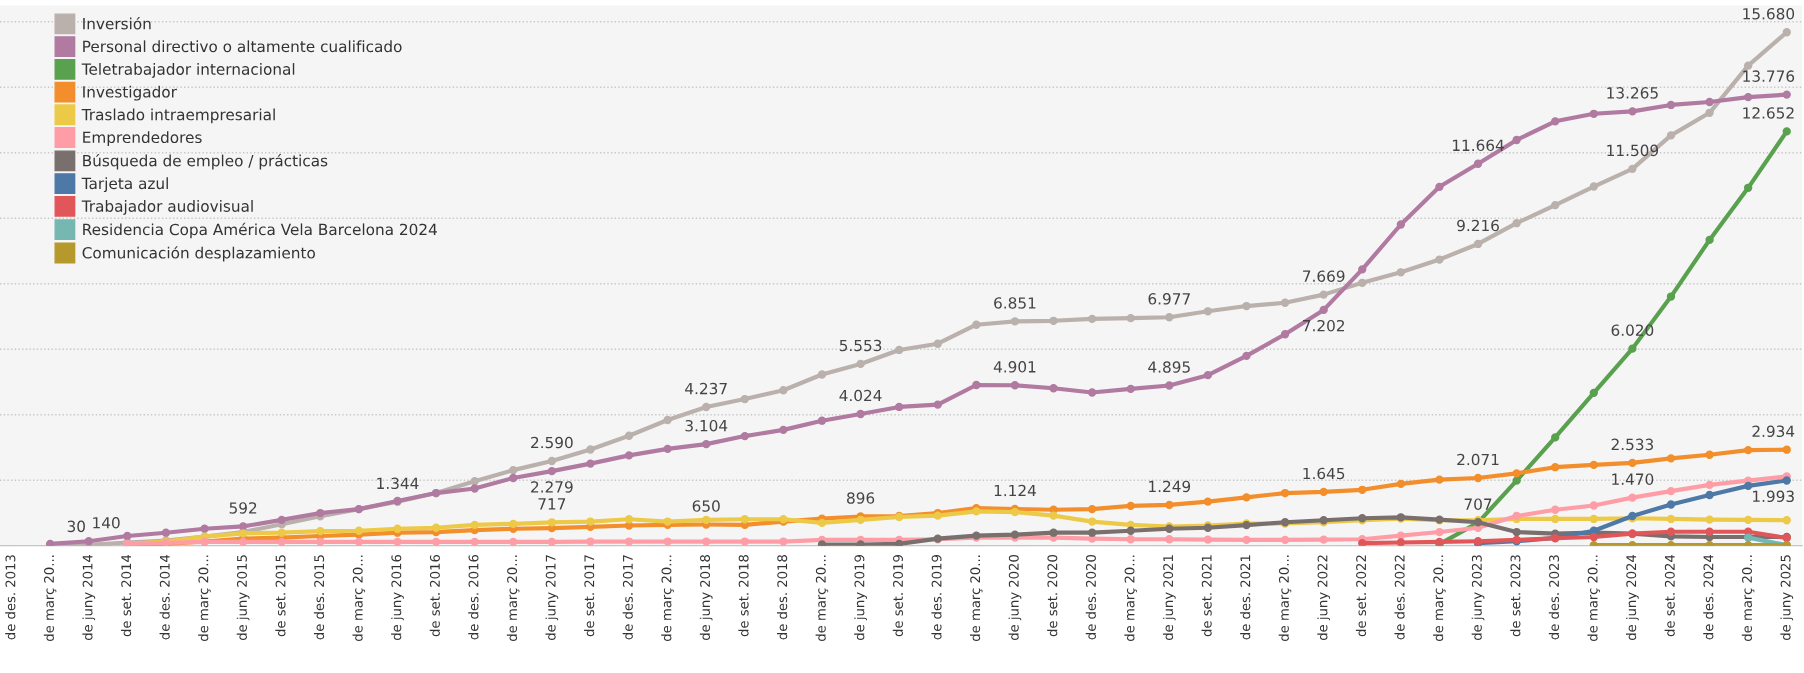 This screenshot has width=1804, height=673. I want to click on data-label: 717, so click(552, 504).